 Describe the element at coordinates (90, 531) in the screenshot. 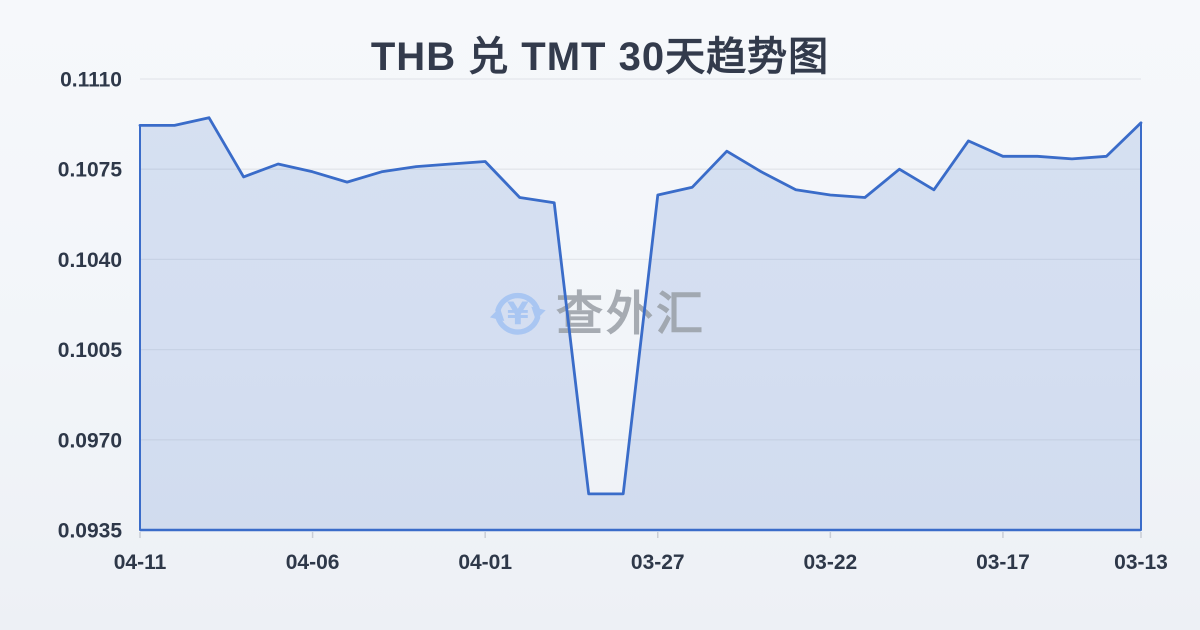

I see `y-axis-label: 0.0935` at that location.